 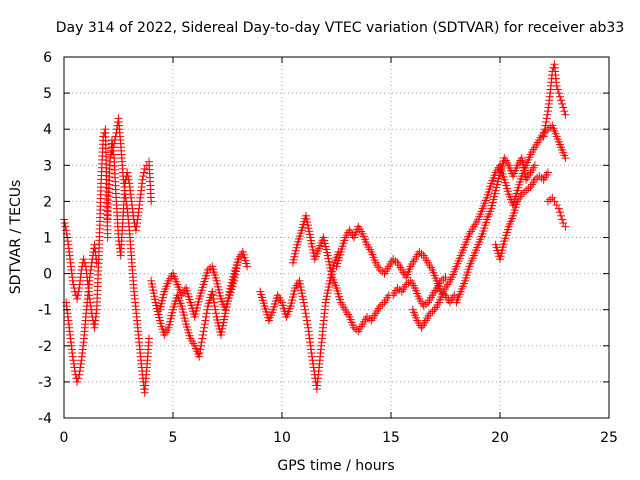 What do you see at coordinates (534, 165) in the screenshot?
I see `data-point-track-k` at bounding box center [534, 165].